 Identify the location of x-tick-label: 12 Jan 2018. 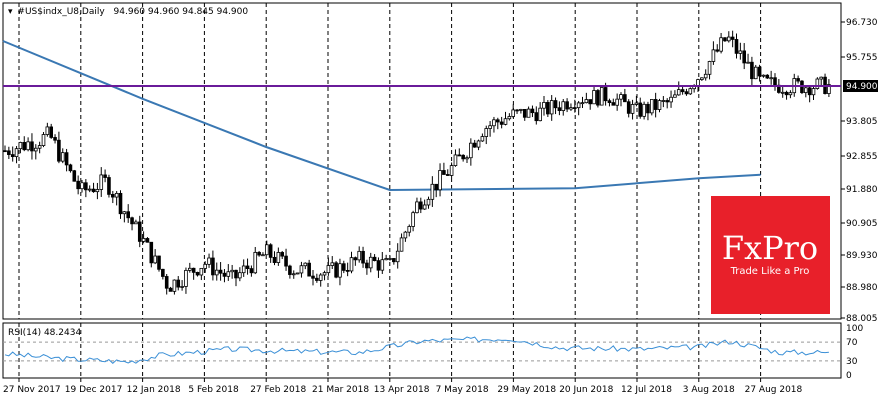
(154, 390).